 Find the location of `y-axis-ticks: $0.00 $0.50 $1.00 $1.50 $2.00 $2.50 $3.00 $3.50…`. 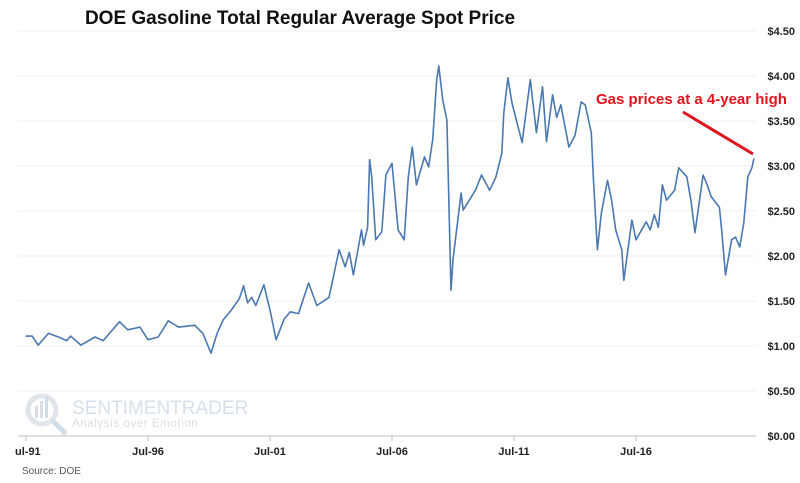

y-axis-ticks: $0.00 $0.50 $1.00 $1.50 $2.00 $2.50 $3.00 $3.50… is located at coordinates (781, 234).